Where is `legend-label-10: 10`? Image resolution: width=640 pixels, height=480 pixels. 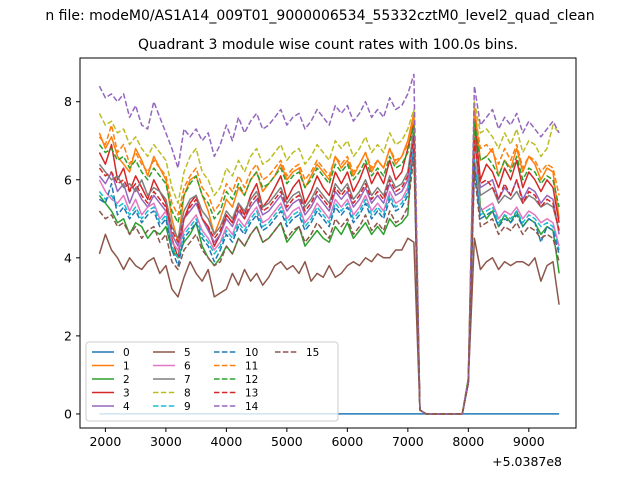 legend-label-10: 10 is located at coordinates (251, 353).